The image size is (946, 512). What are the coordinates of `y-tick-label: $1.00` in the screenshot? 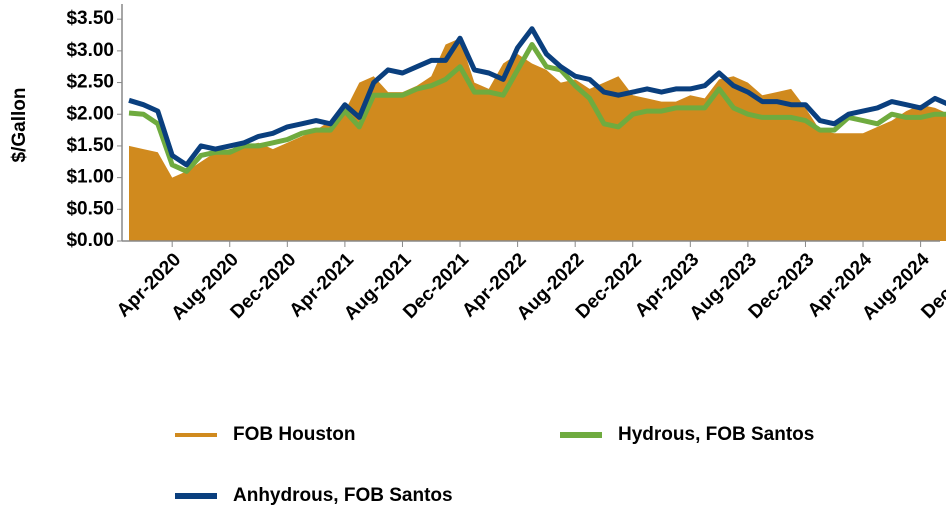 It's located at (90, 177).